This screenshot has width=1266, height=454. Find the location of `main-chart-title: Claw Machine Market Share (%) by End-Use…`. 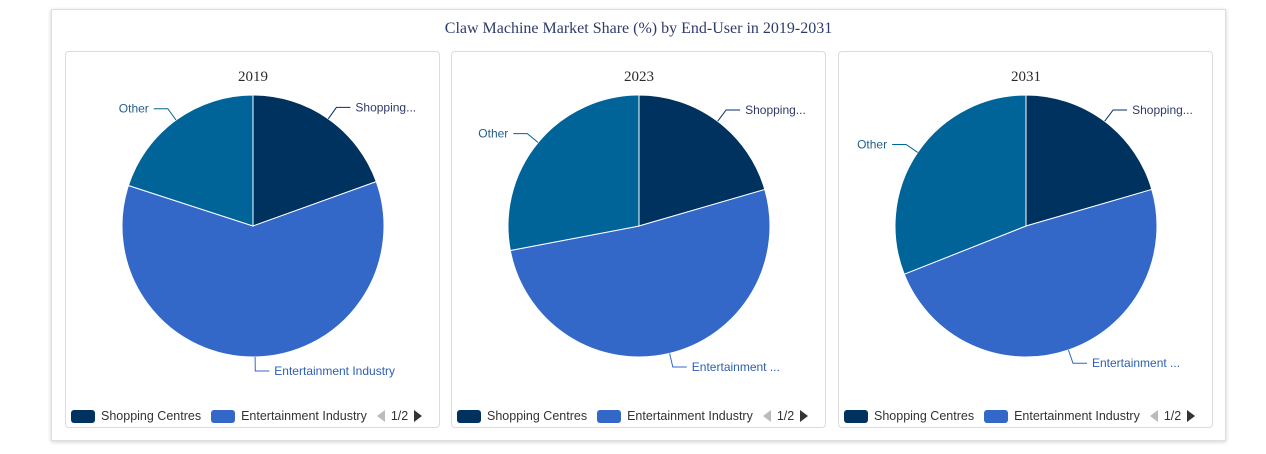

main-chart-title: Claw Machine Market Share (%) by End-Use… is located at coordinates (638, 28).